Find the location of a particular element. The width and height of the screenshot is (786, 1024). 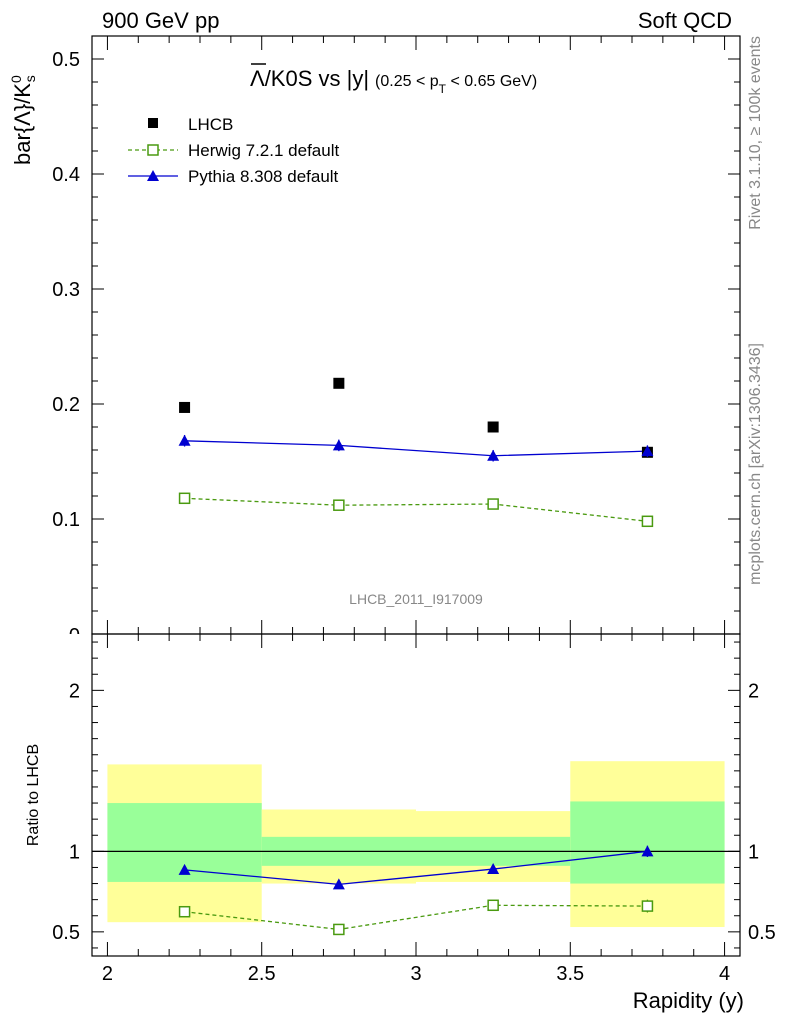

ratio-pythia-line-path is located at coordinates (416, 868).